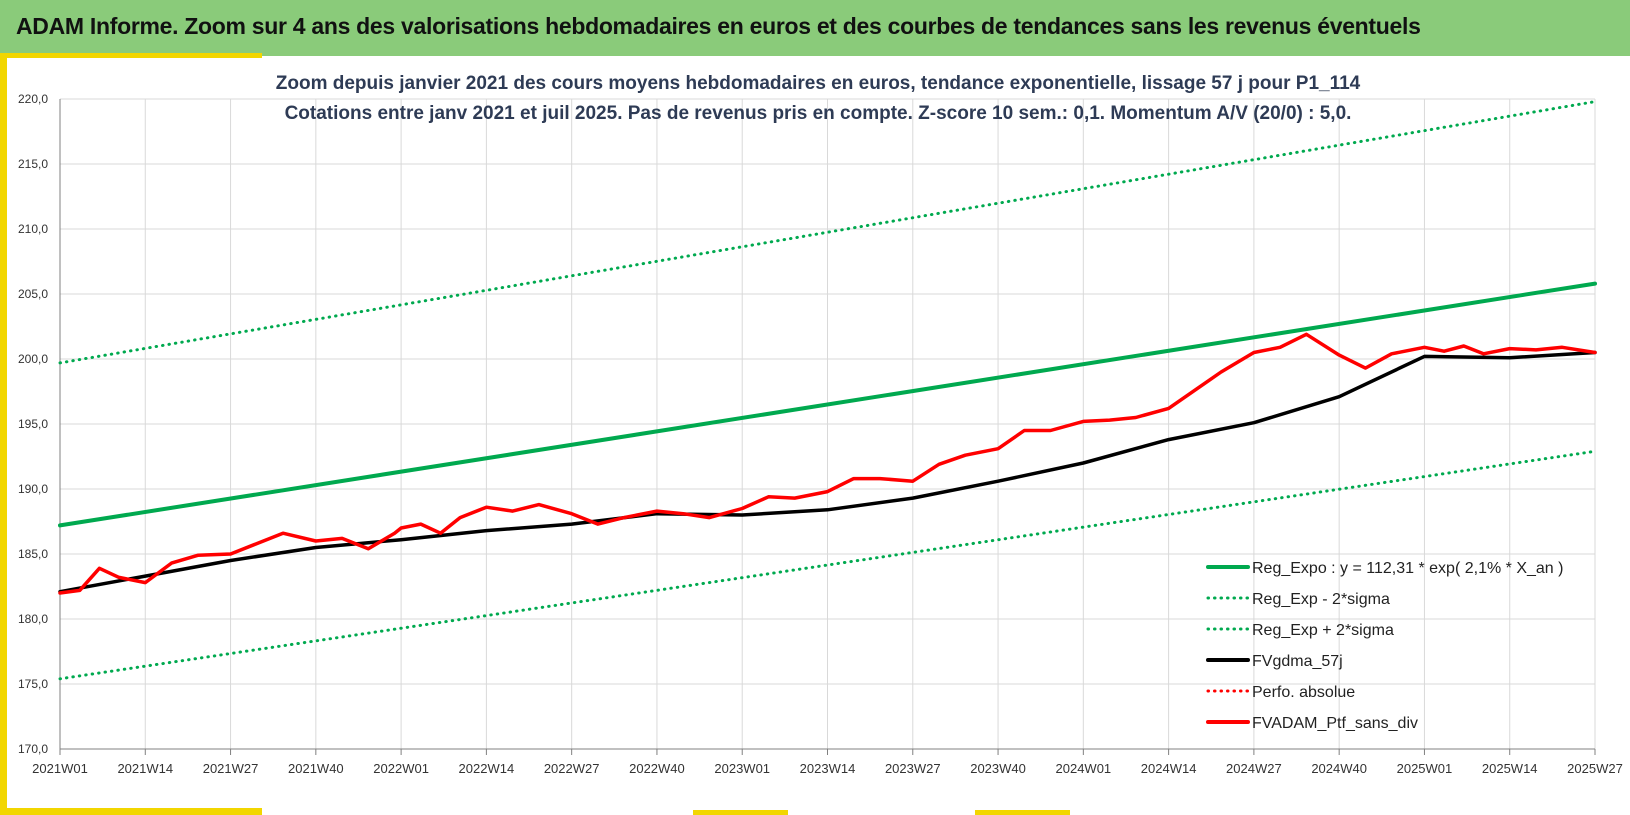  I want to click on x-tick-label: 2024W40, so click(1339, 768).